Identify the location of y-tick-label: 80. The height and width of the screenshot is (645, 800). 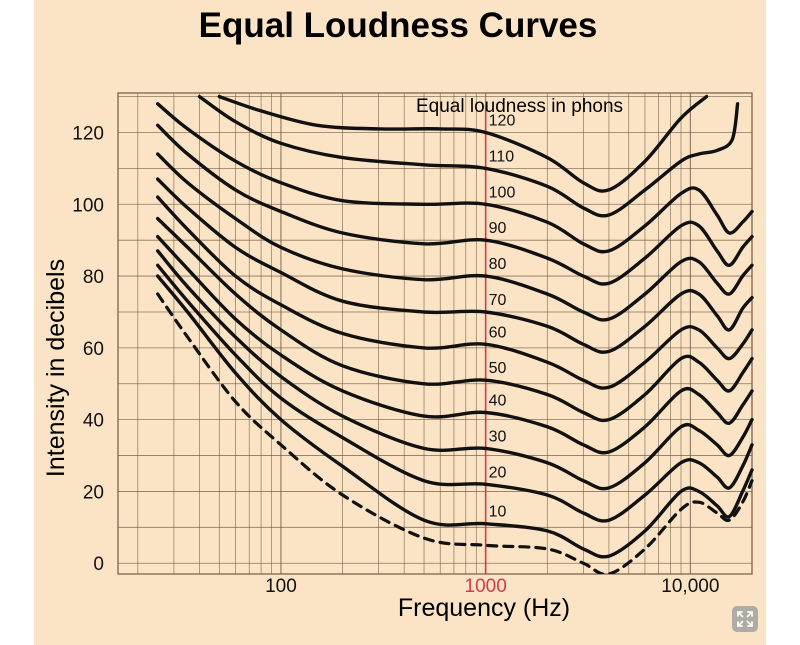
(93, 277).